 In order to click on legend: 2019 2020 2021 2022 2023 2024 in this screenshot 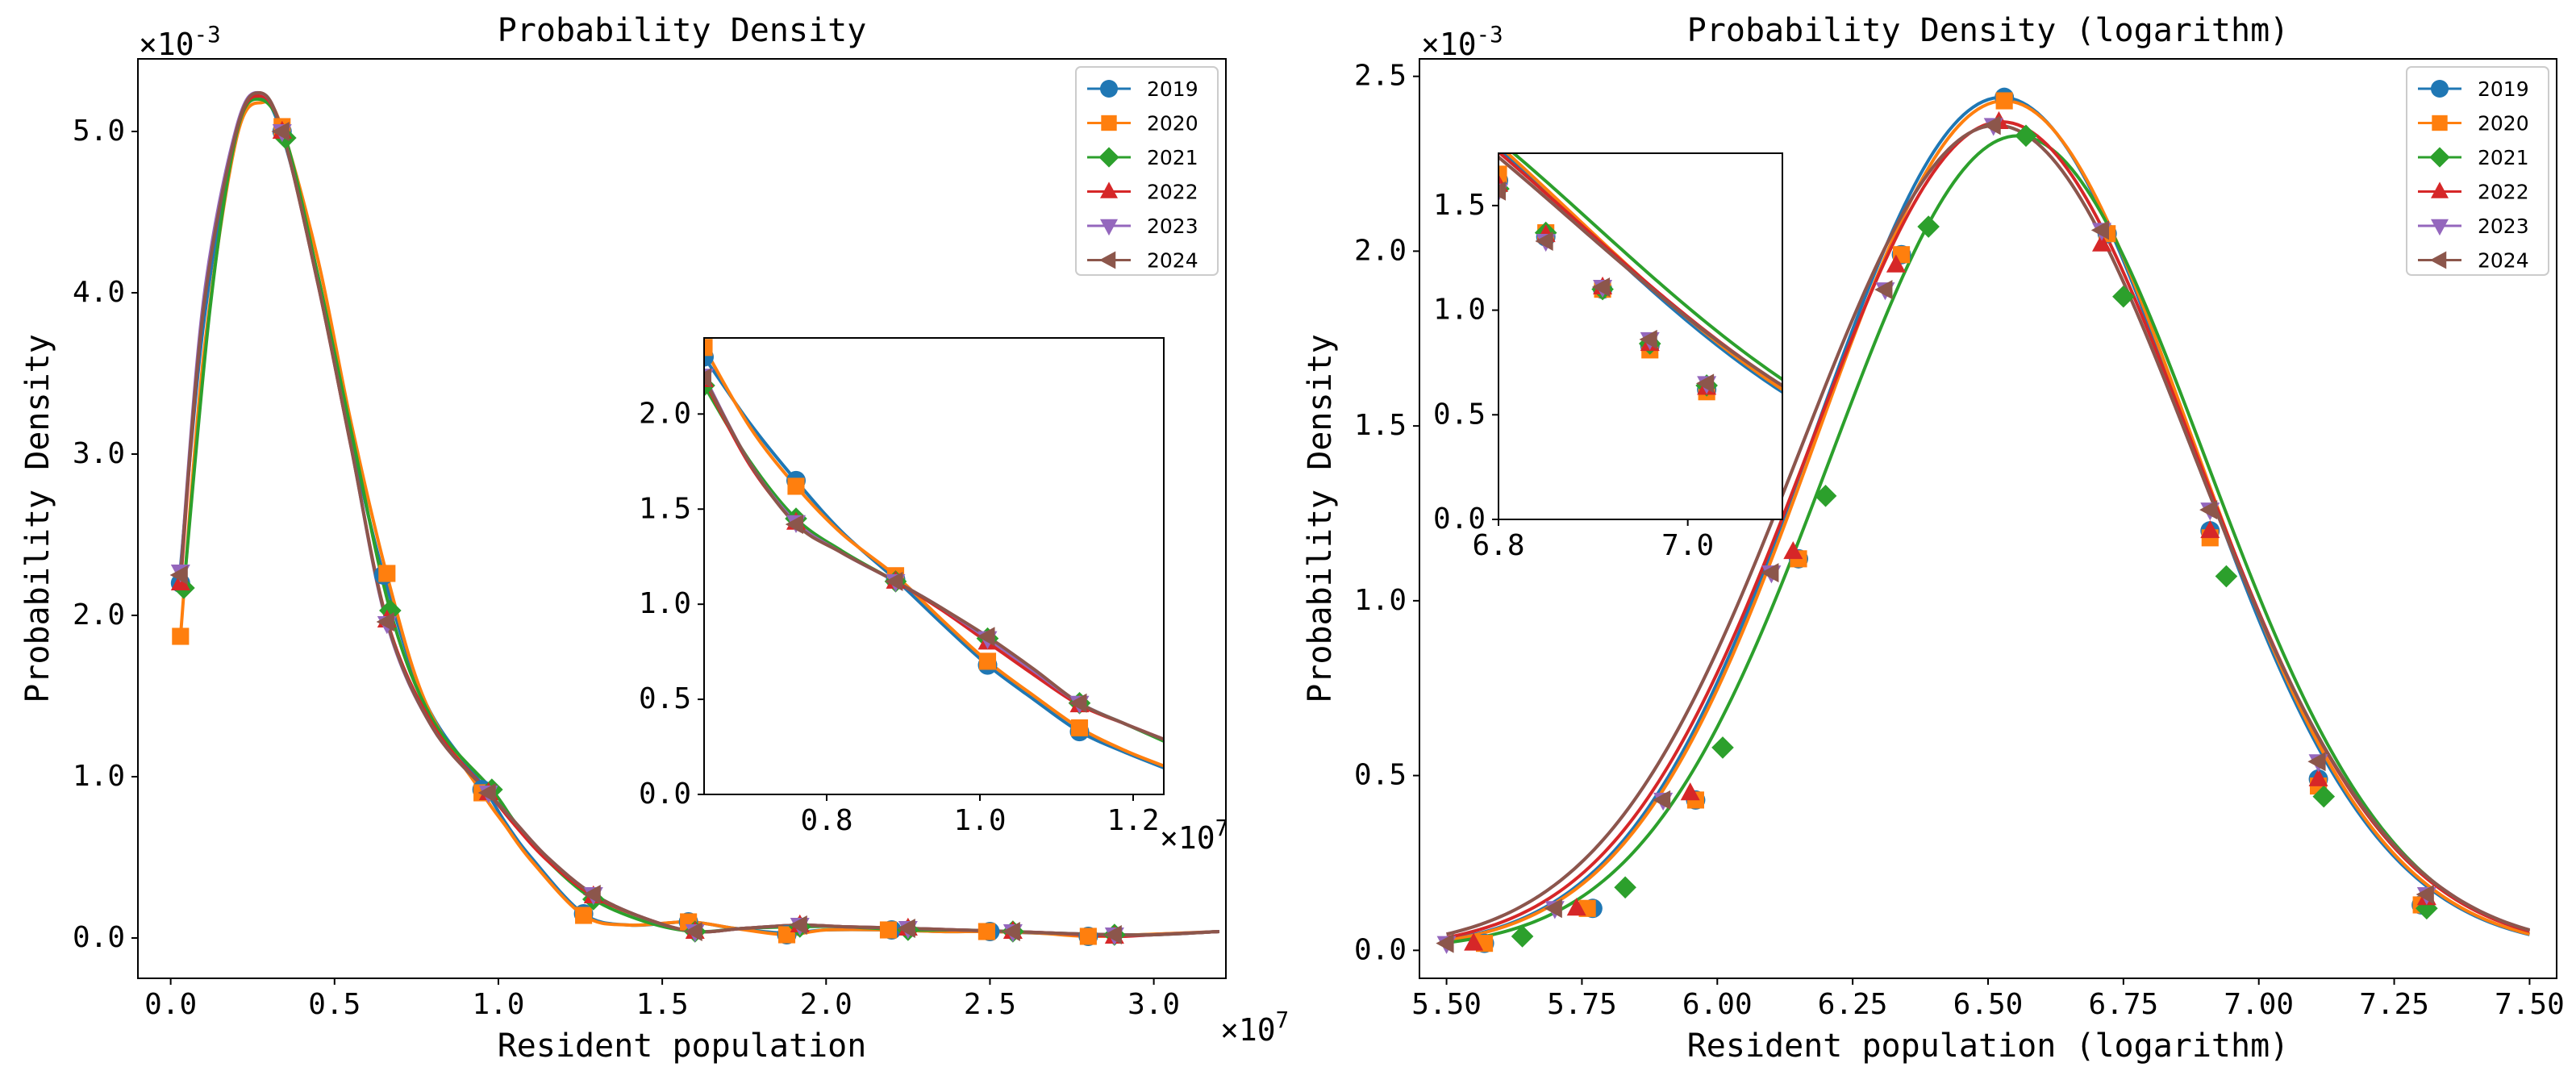, I will do `click(2477, 171)`.